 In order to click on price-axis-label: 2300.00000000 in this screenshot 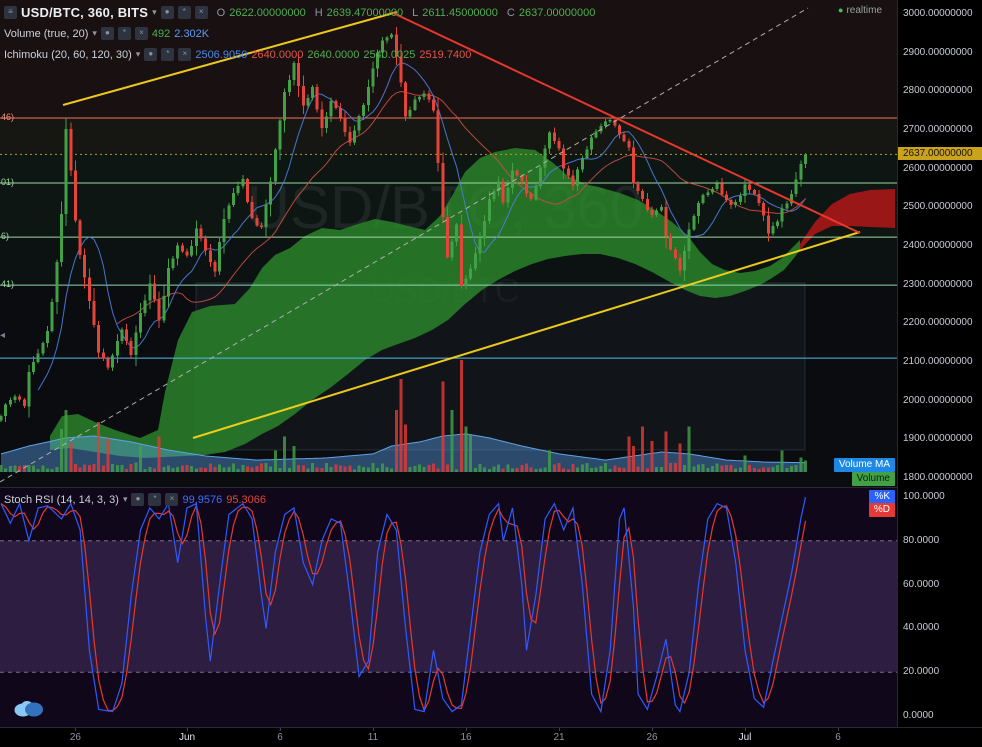, I will do `click(938, 284)`.